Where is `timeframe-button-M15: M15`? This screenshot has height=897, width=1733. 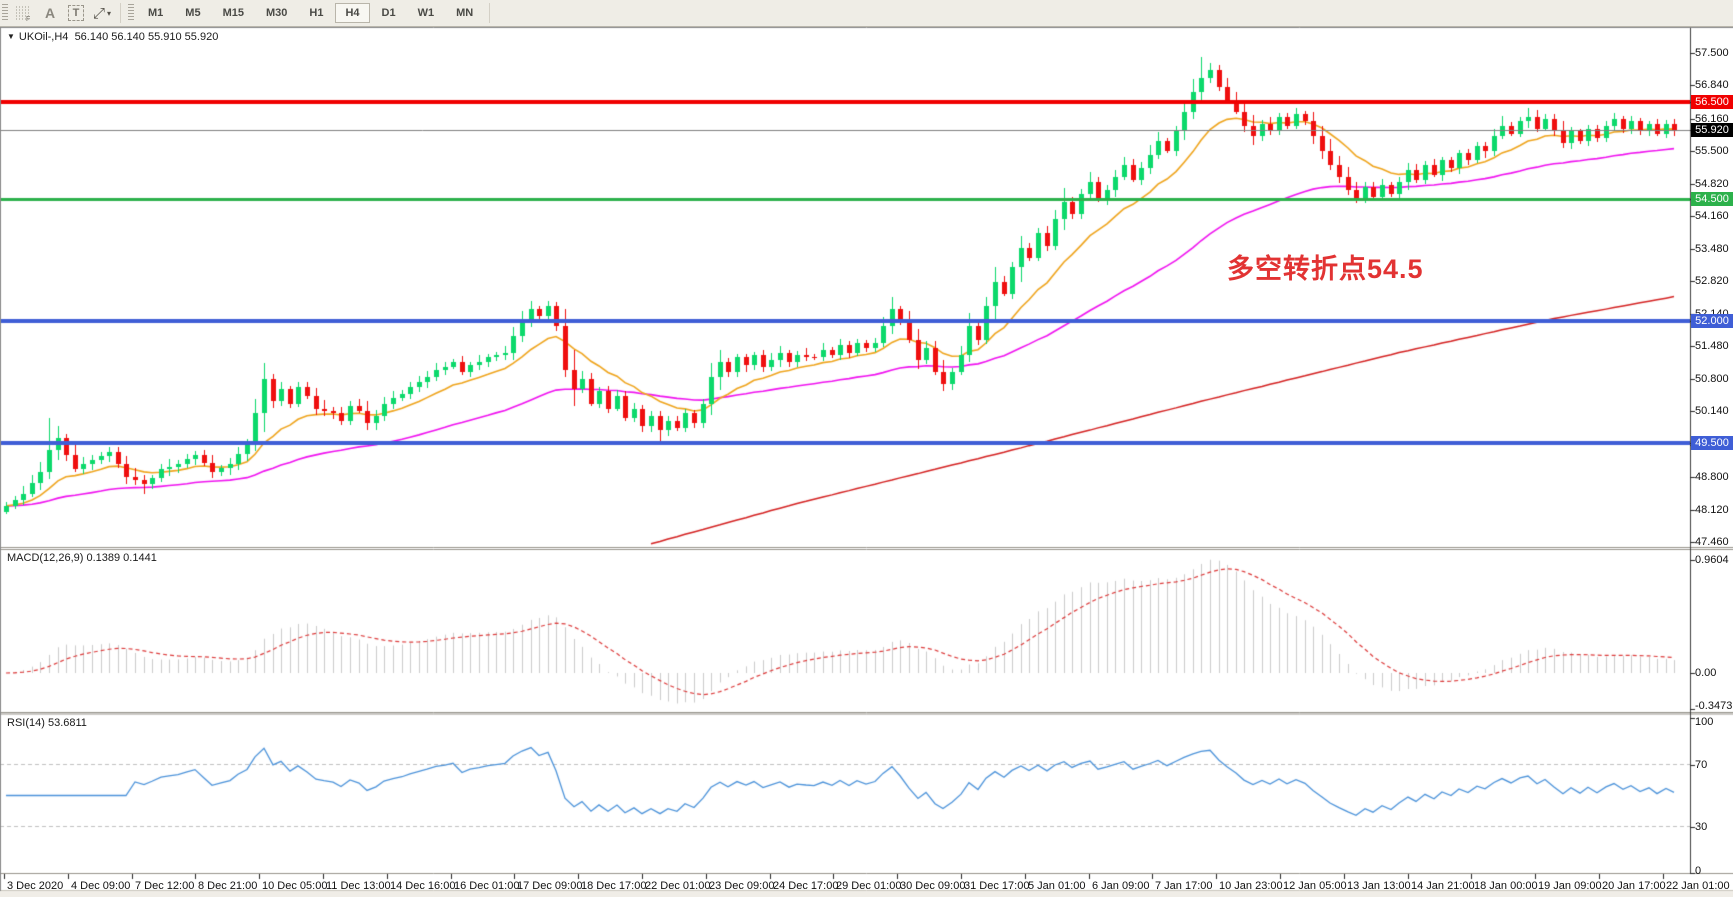
timeframe-button-M15: M15 is located at coordinates (233, 13).